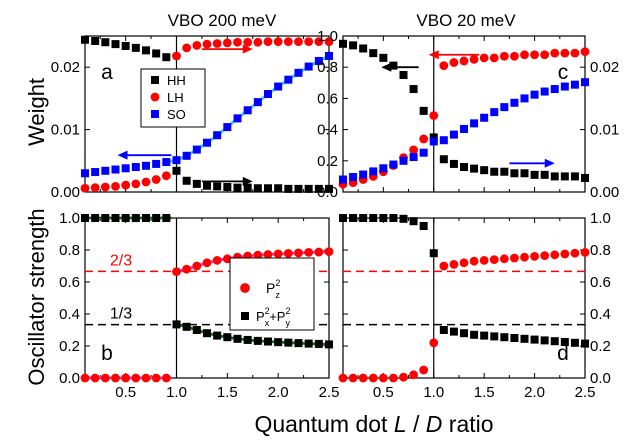 This screenshot has height=441, width=641. I want to click on x-tick-label-b: 0.5, so click(125, 392).